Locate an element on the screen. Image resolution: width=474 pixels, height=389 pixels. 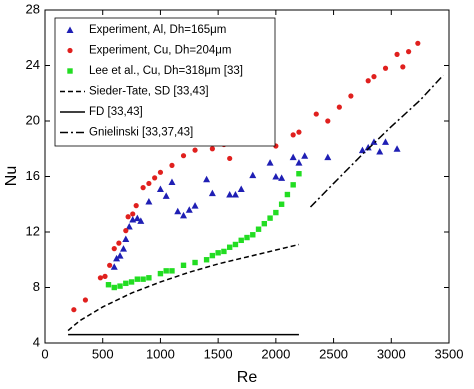
y-tick-label: 8 is located at coordinates (36, 286).